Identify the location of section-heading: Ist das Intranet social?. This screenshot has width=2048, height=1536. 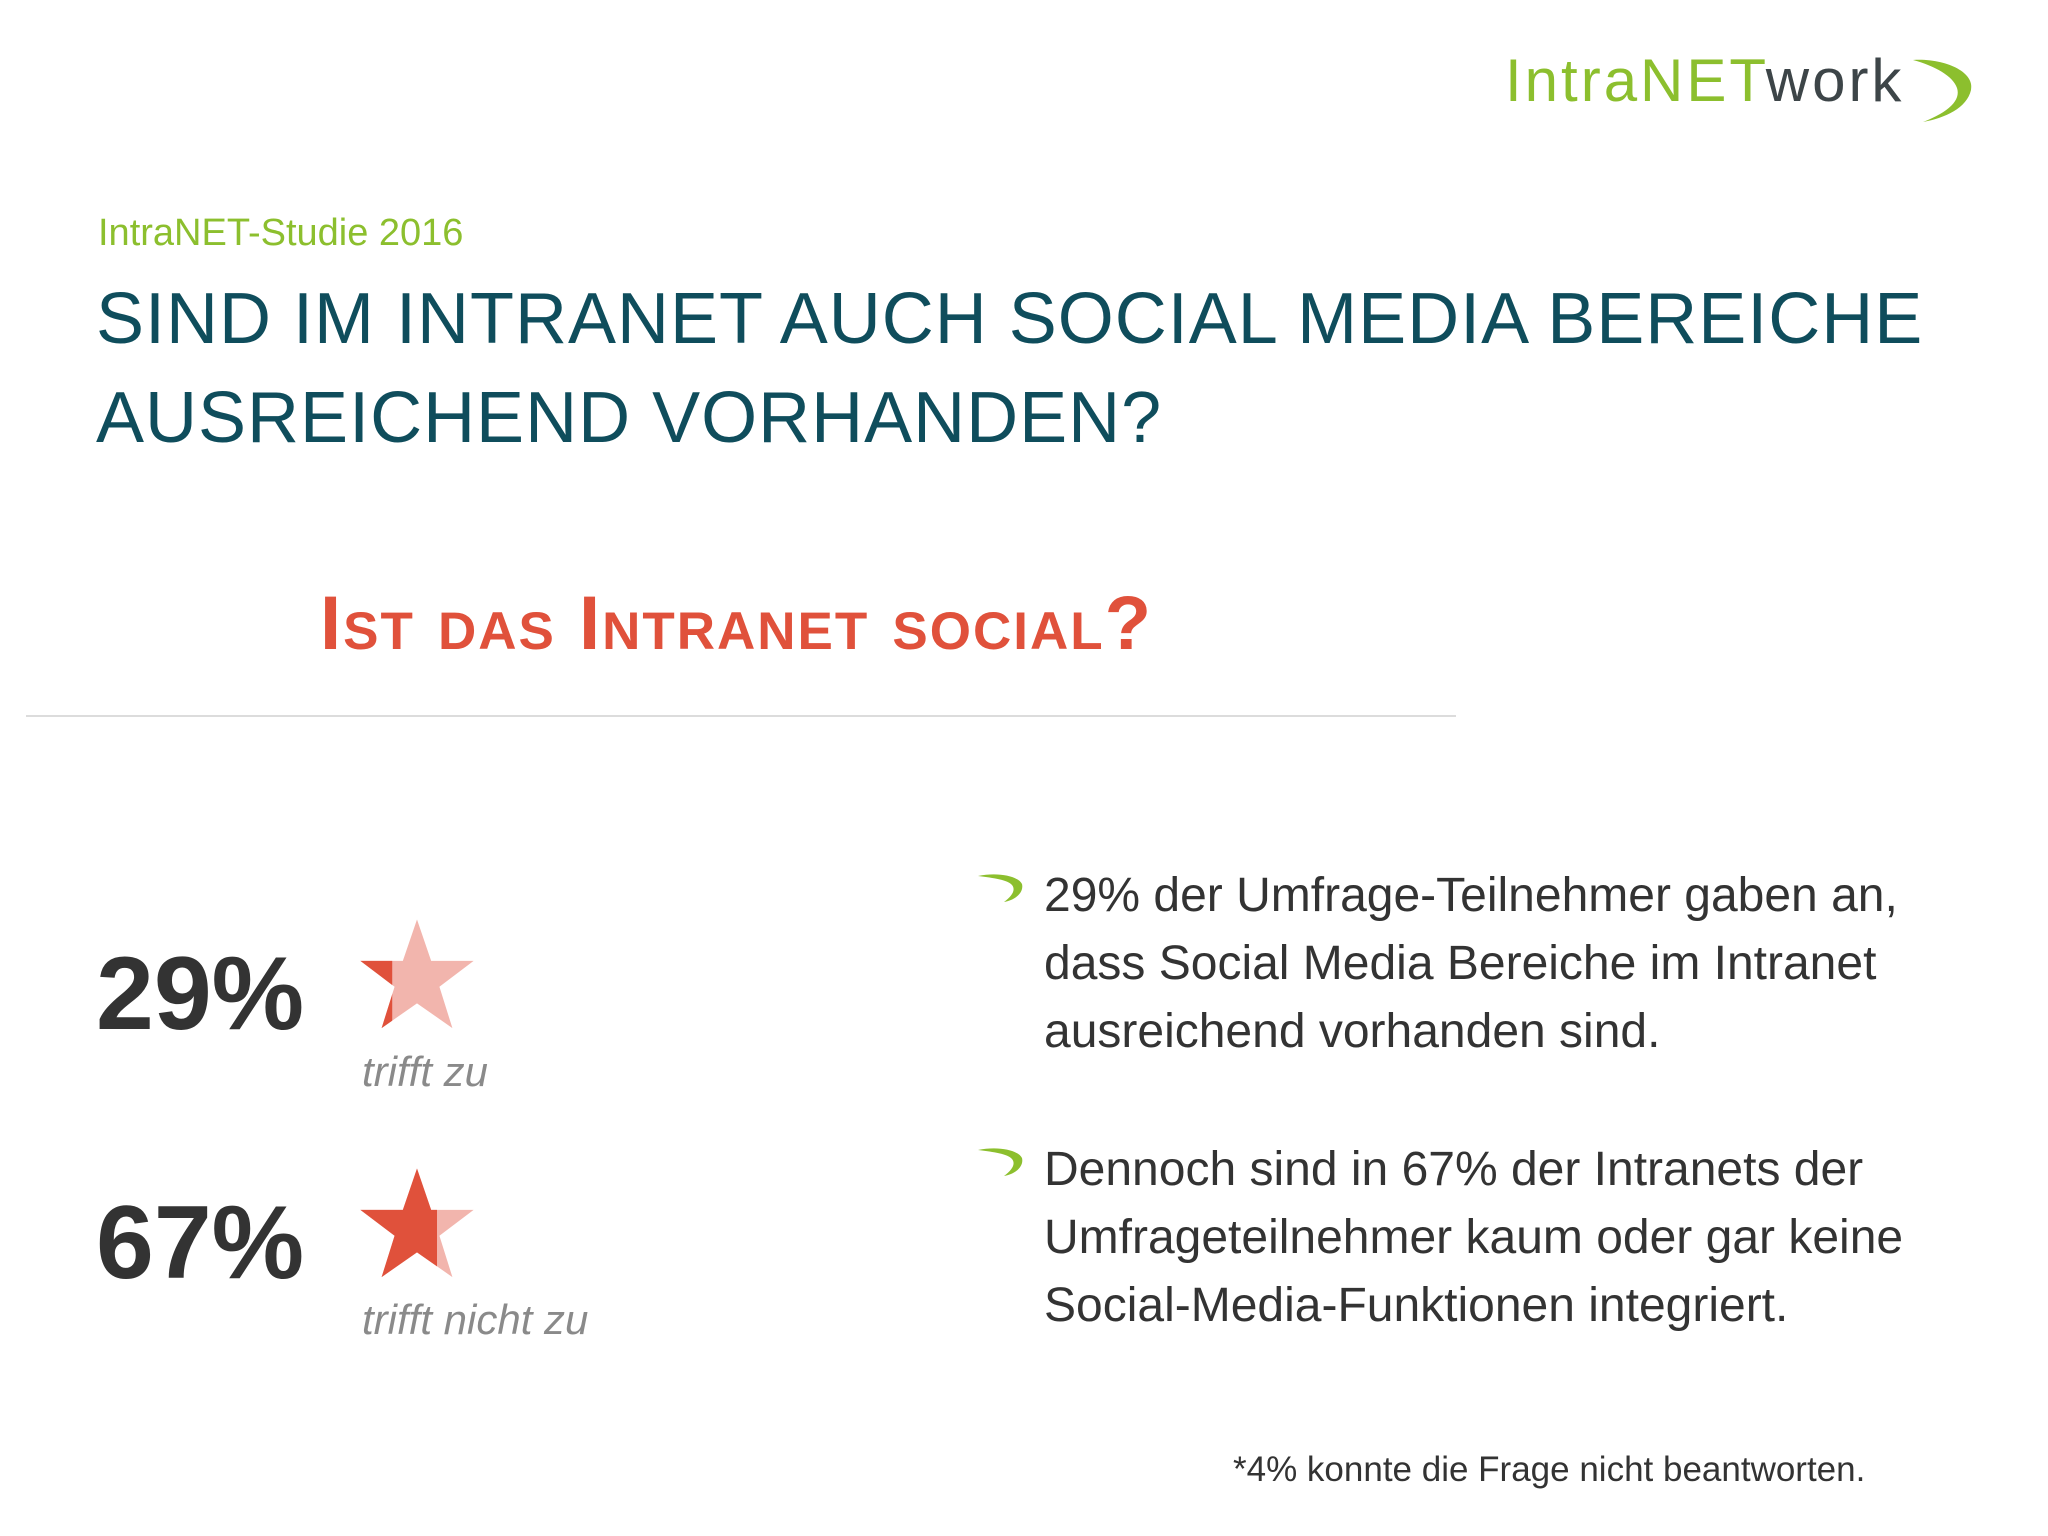
(737, 623).